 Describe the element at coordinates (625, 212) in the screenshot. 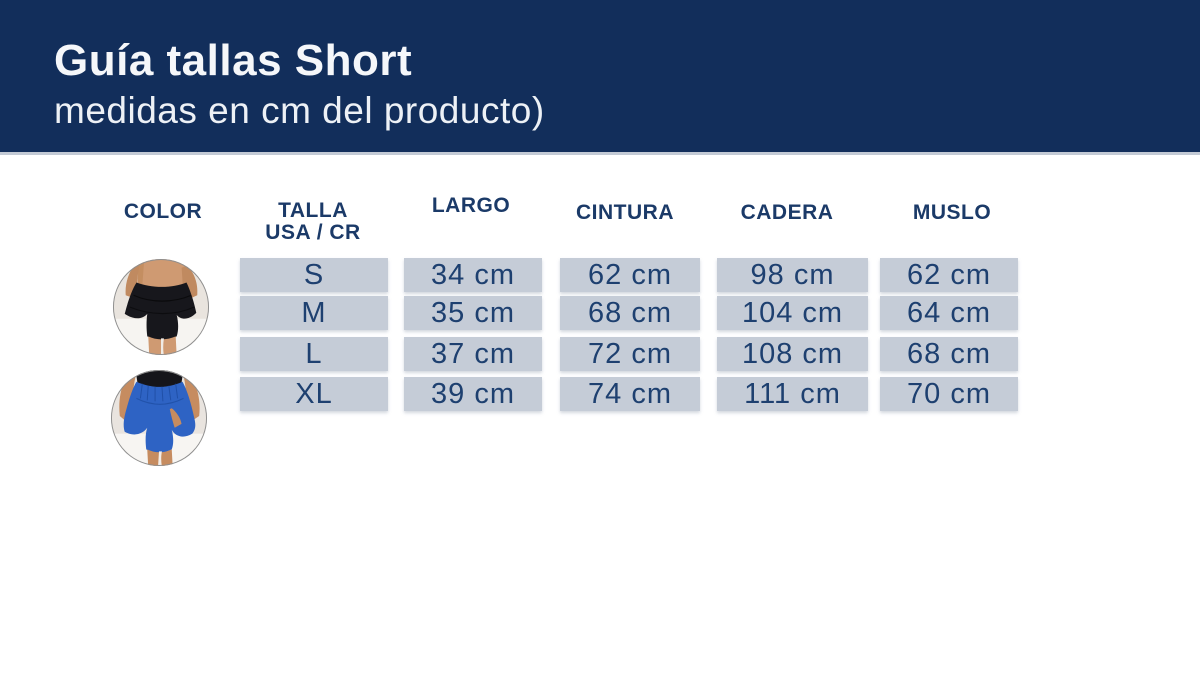

I see `column-header-cintura: CINTURA` at that location.